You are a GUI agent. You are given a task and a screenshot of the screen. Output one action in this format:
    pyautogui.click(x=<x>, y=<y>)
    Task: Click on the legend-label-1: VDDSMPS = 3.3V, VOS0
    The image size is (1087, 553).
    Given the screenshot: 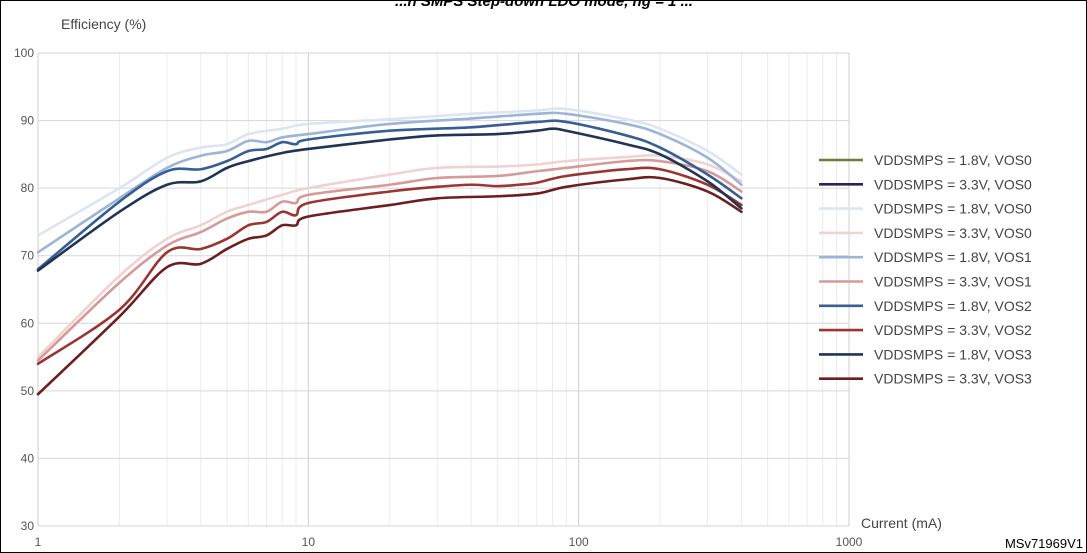 What is the action you would take?
    pyautogui.click(x=953, y=184)
    